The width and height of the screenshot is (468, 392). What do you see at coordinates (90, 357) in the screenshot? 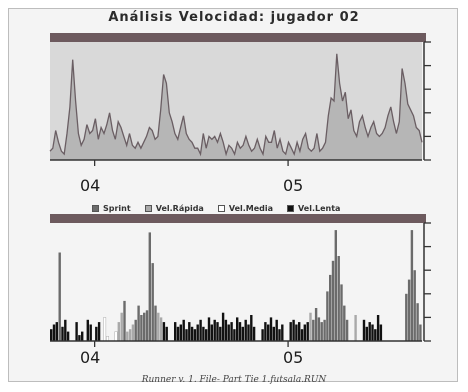
I see `bottom-x-tick-04: 04` at bounding box center [90, 357].